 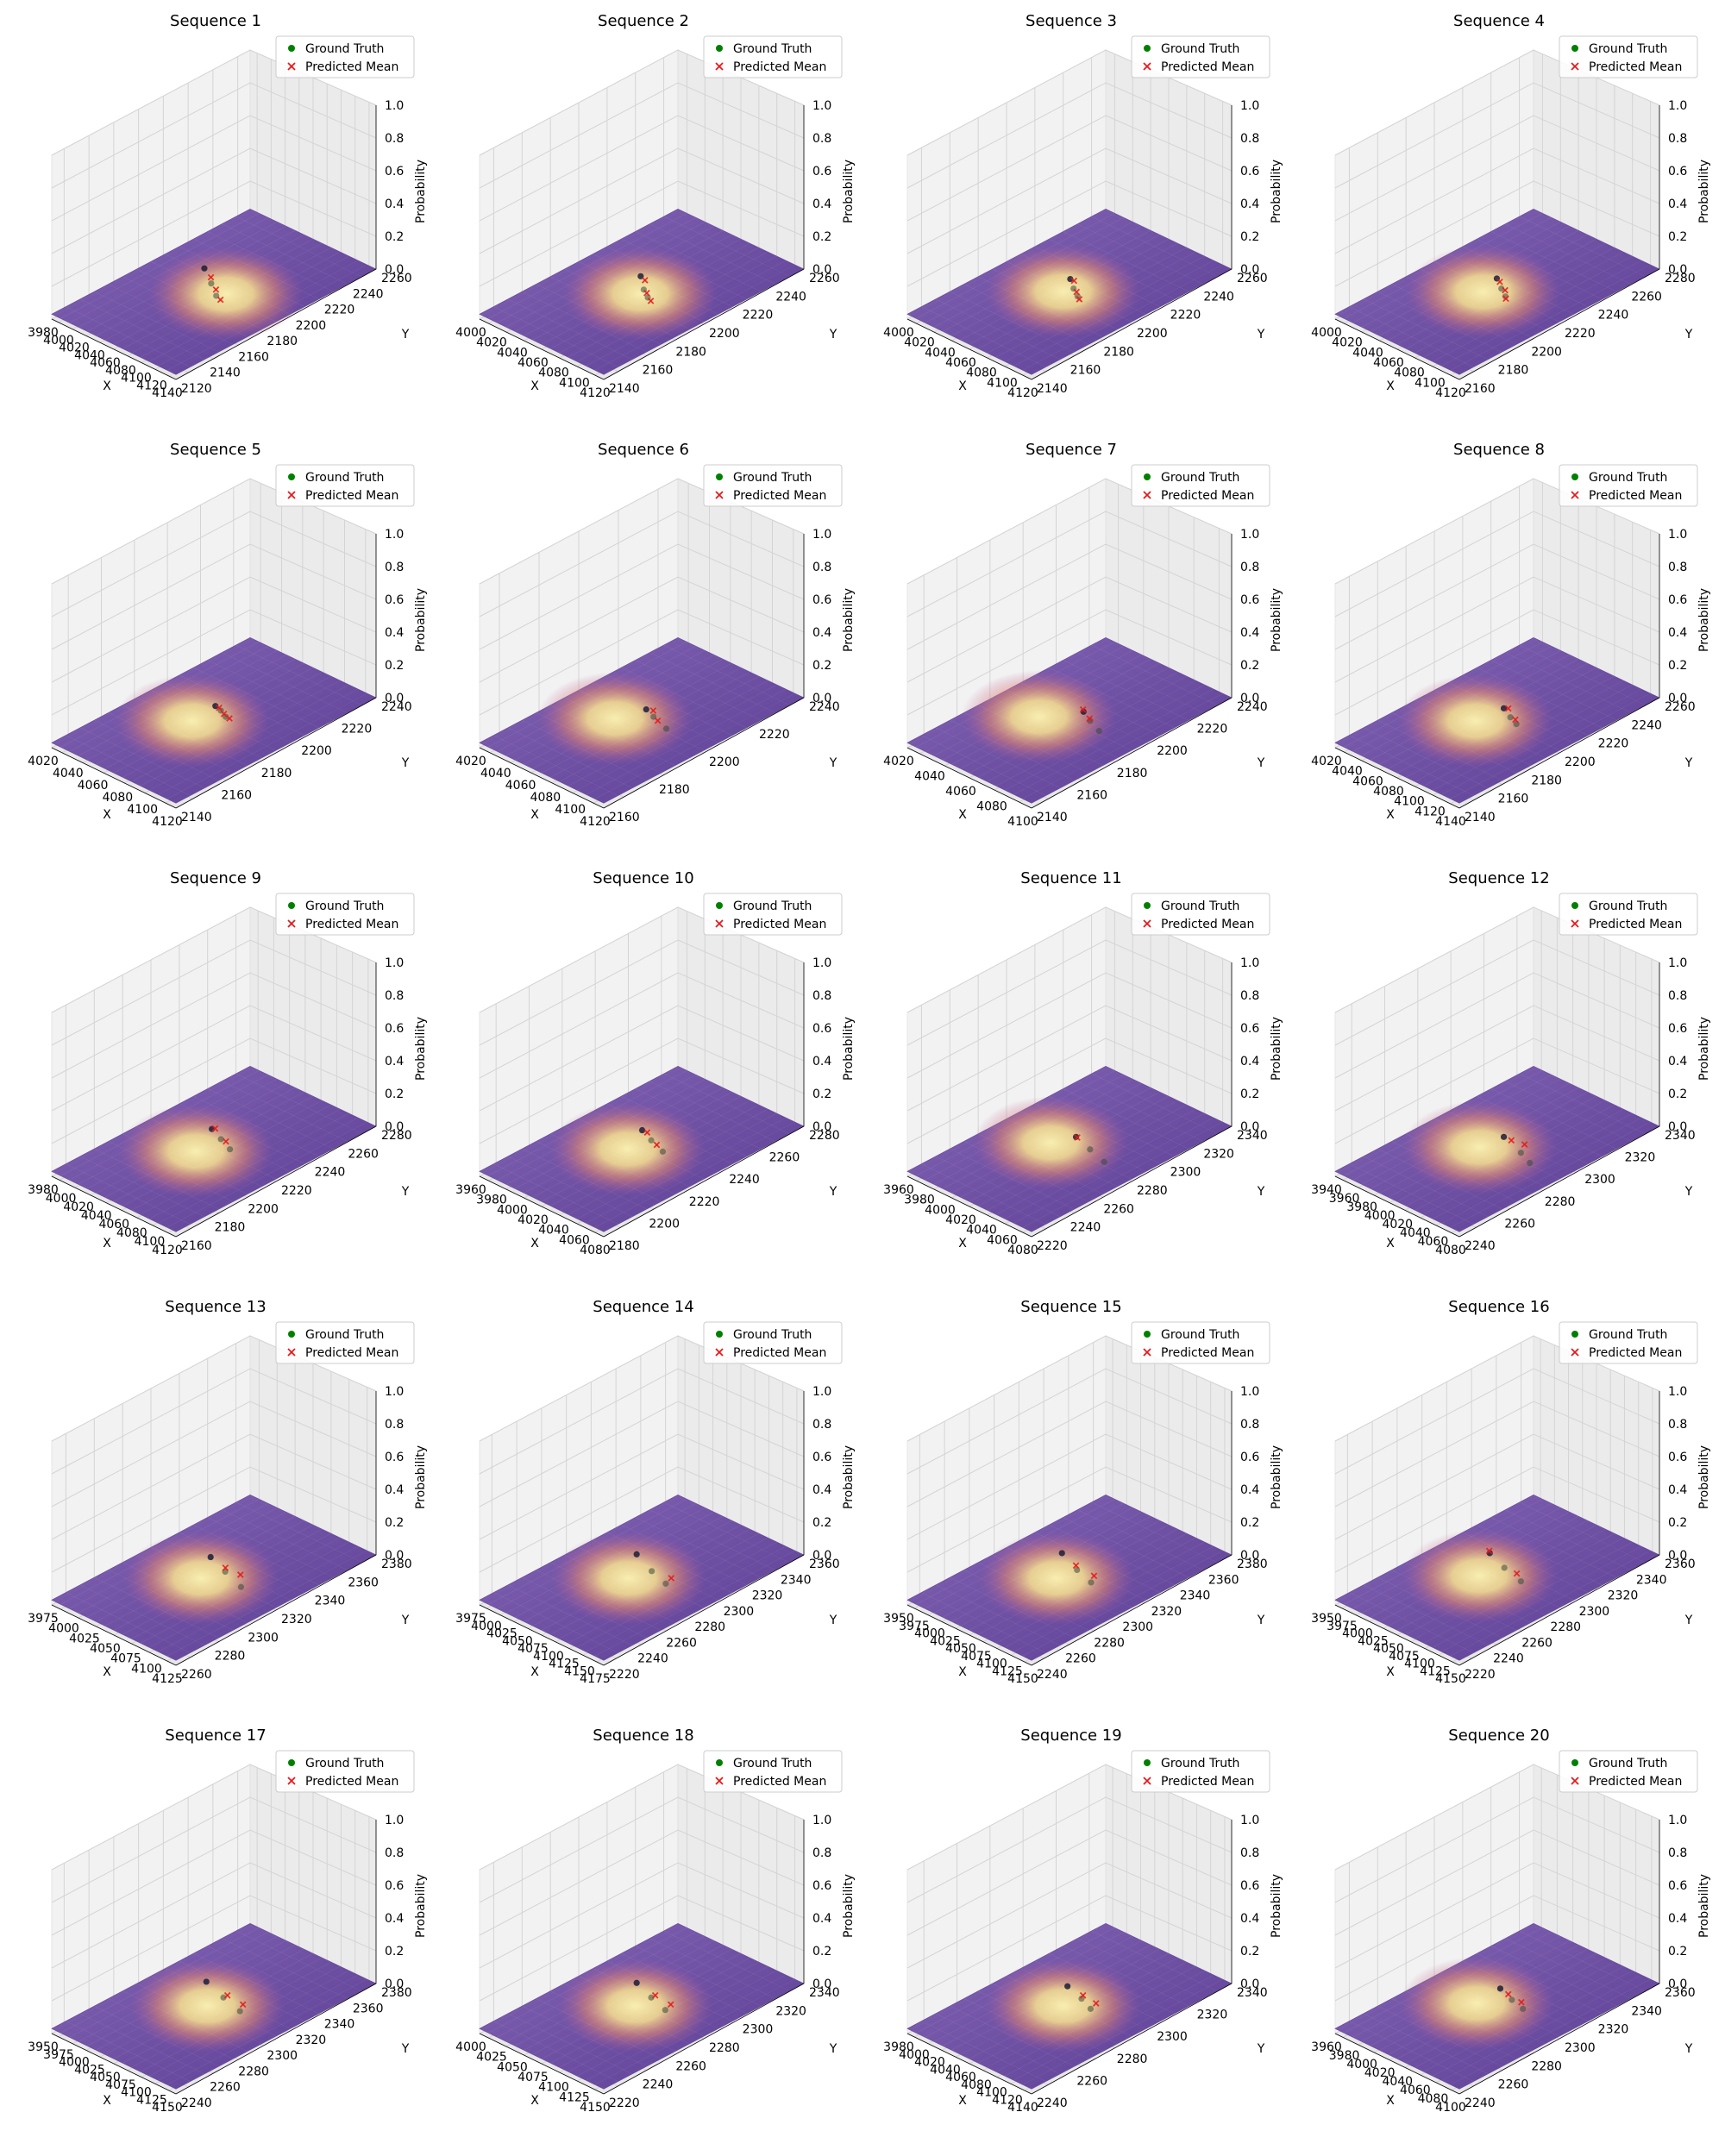 I want to click on subplot-title: Sequence 7, so click(x=1072, y=450).